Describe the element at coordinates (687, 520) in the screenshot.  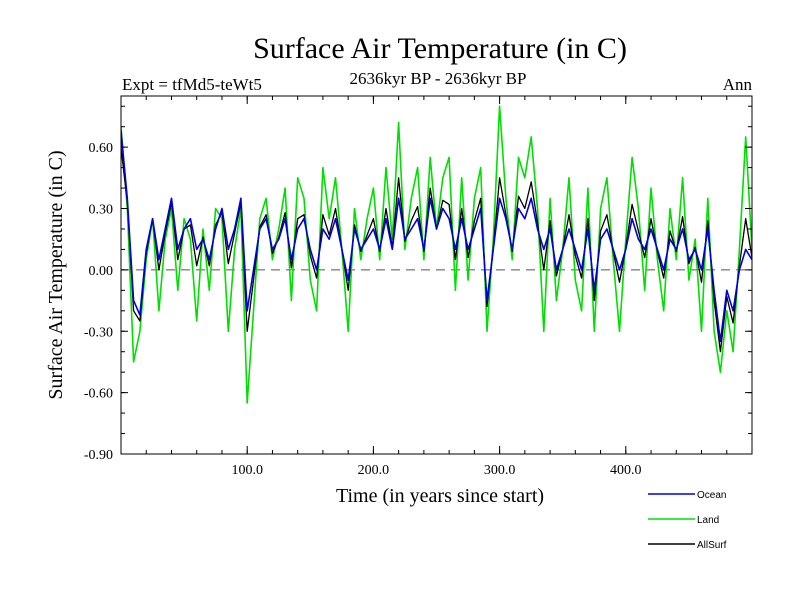
I see `legend: Ocean Land AllSurf` at that location.